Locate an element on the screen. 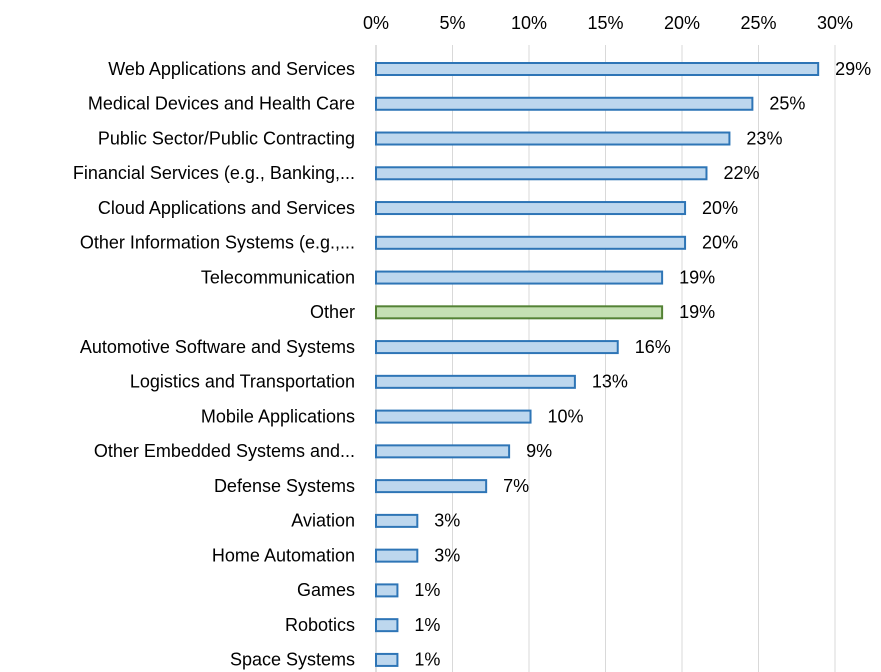 The width and height of the screenshot is (881, 672). y-tick-label: Automotive Software and Systems is located at coordinates (217, 347).